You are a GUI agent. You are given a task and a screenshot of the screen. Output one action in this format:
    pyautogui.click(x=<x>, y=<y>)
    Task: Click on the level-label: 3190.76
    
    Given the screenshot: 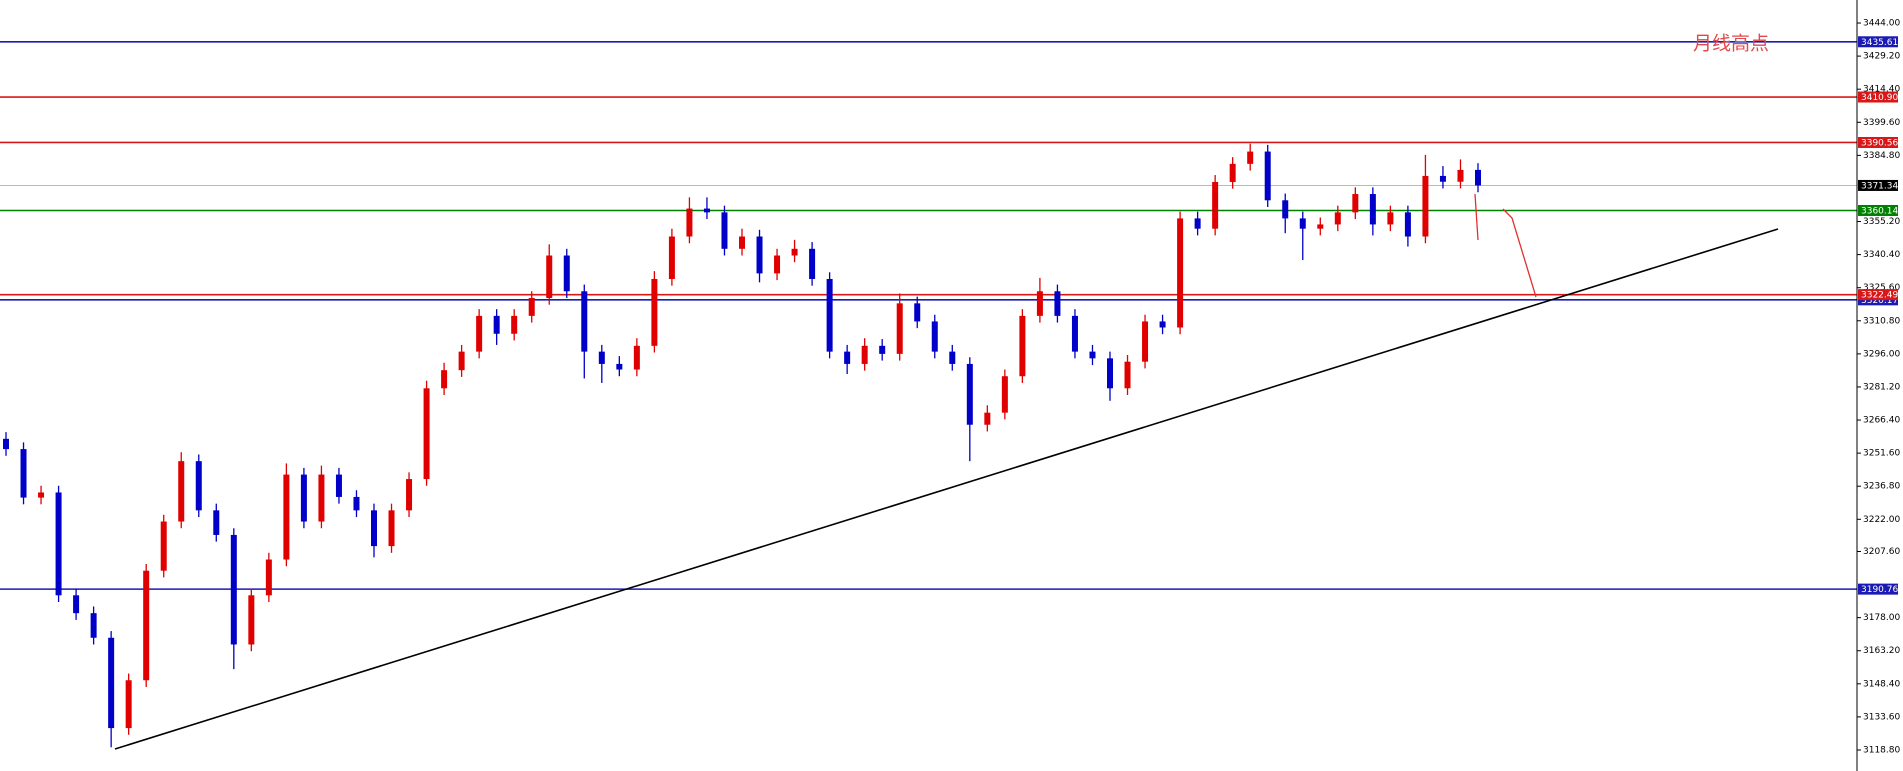 What is the action you would take?
    pyautogui.click(x=1879, y=590)
    